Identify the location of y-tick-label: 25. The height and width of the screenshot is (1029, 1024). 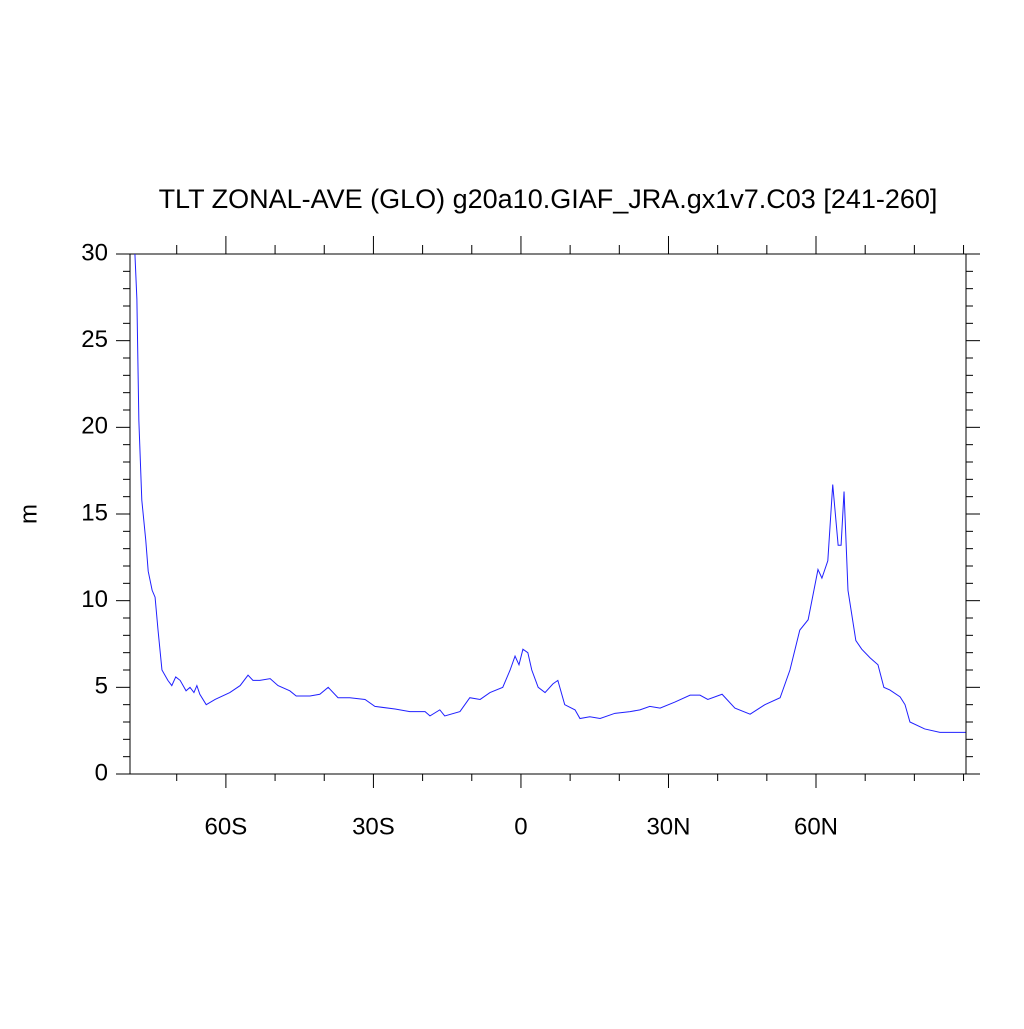
(94, 339).